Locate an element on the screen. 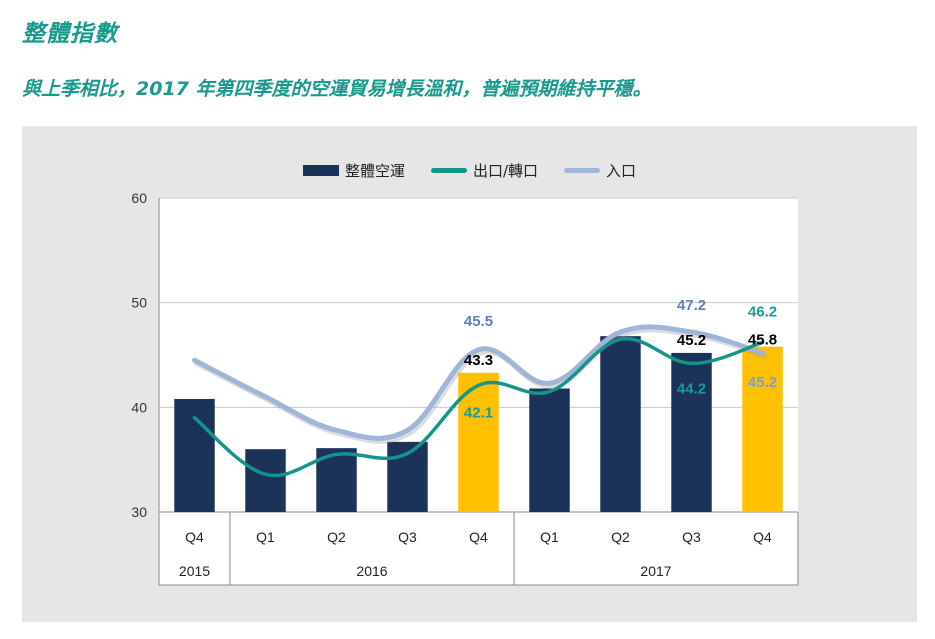 This screenshot has height=639, width=935. y-tick-label: 60 is located at coordinates (139, 198).